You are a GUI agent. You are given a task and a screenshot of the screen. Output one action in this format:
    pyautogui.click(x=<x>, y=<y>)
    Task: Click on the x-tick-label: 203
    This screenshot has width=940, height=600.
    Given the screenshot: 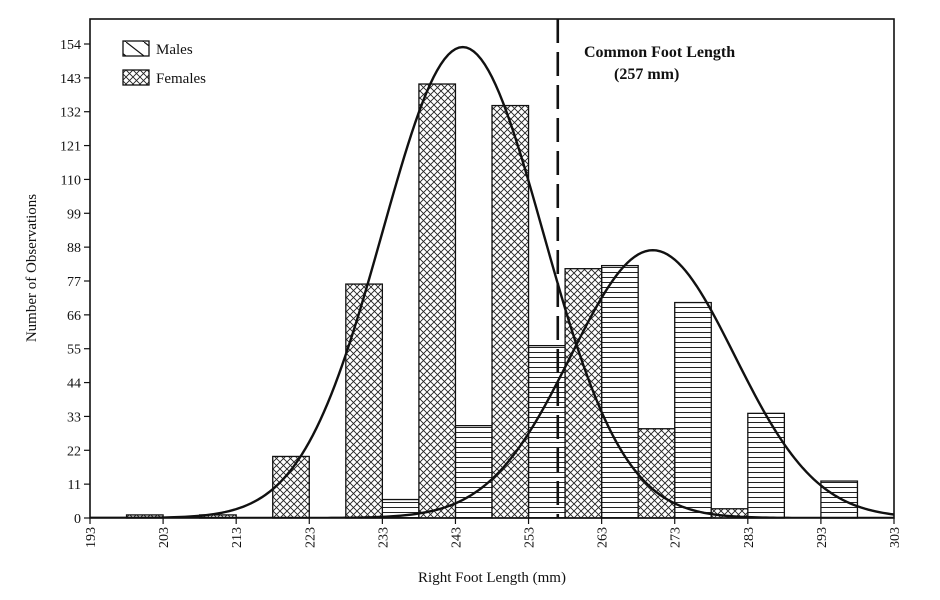 What is the action you would take?
    pyautogui.click(x=164, y=537)
    